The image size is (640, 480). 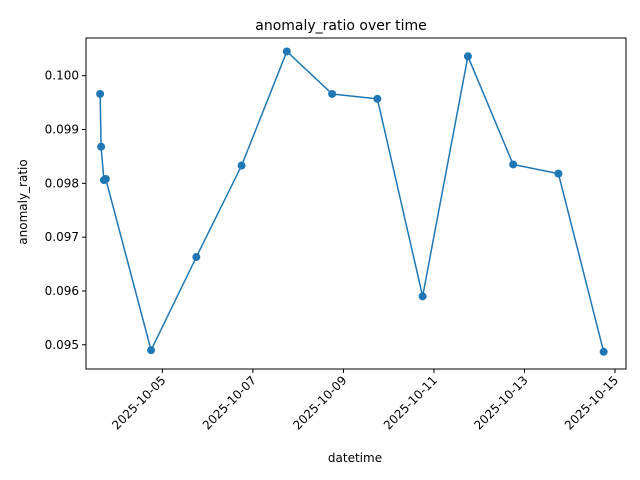 I want to click on chart-title: anomaly_ratio over time, so click(x=340, y=26).